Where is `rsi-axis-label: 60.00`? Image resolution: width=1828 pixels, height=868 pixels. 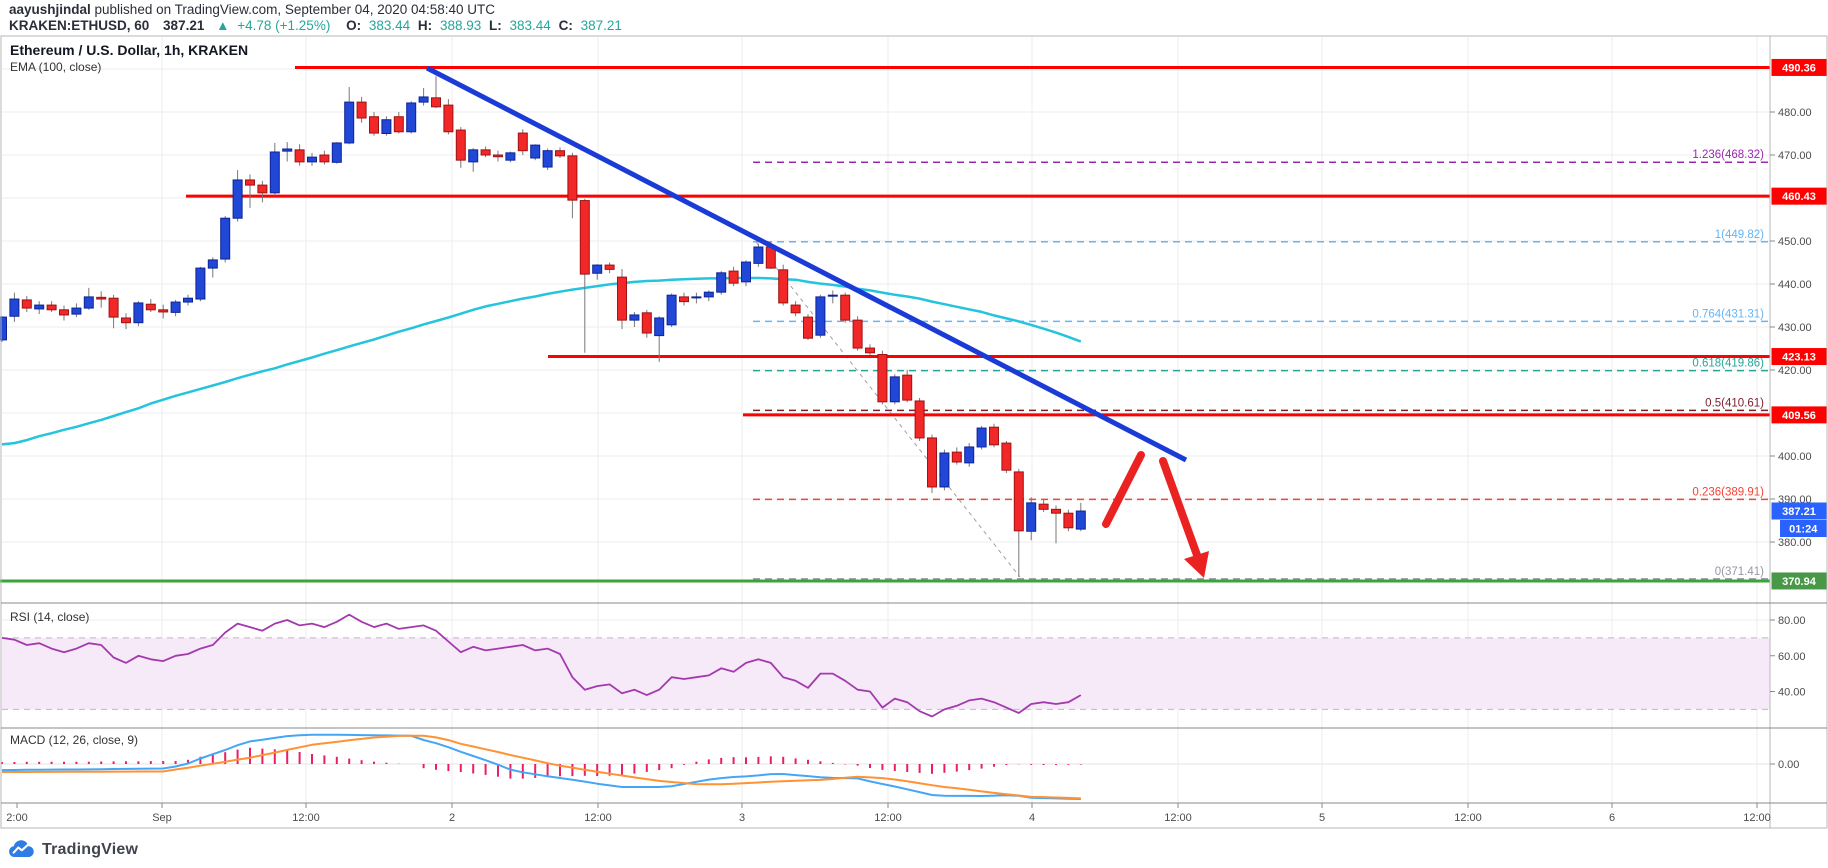
rsi-axis-label: 60.00 is located at coordinates (1792, 657).